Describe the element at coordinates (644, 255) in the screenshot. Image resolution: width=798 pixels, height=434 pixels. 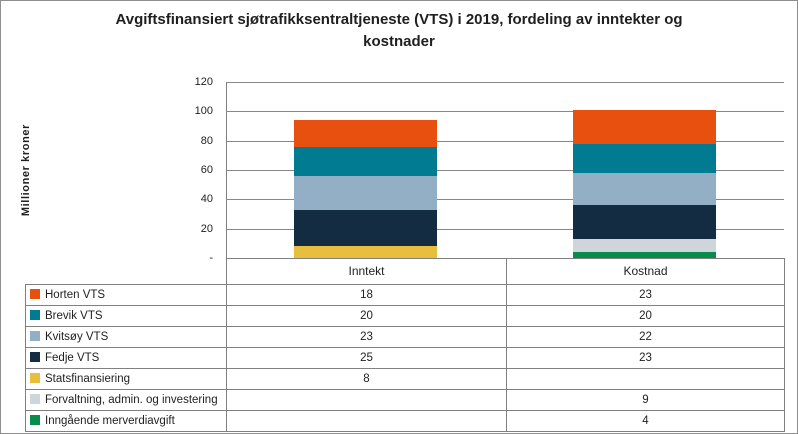
I see `bar-segment-kostnad-inngående-merverdiavgift` at that location.